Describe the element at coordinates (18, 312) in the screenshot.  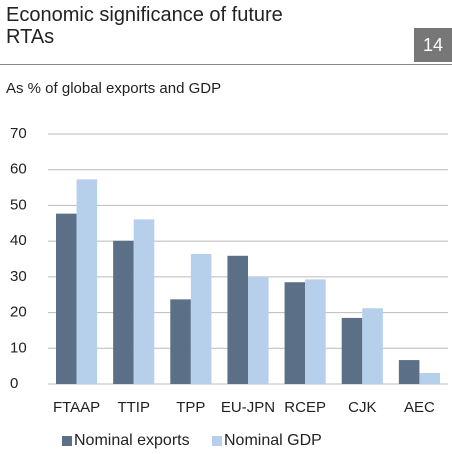
I see `y-tick-label: 20` at that location.